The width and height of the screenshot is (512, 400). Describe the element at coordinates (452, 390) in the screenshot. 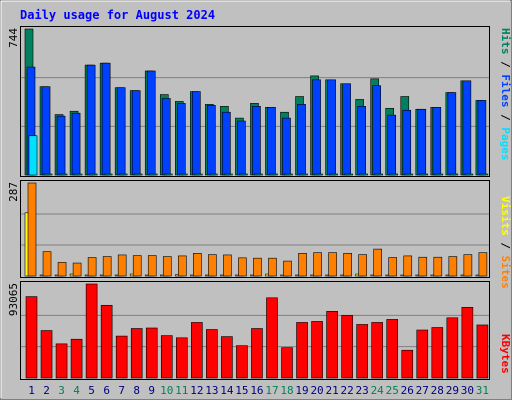

I see `day-label: 29` at that location.